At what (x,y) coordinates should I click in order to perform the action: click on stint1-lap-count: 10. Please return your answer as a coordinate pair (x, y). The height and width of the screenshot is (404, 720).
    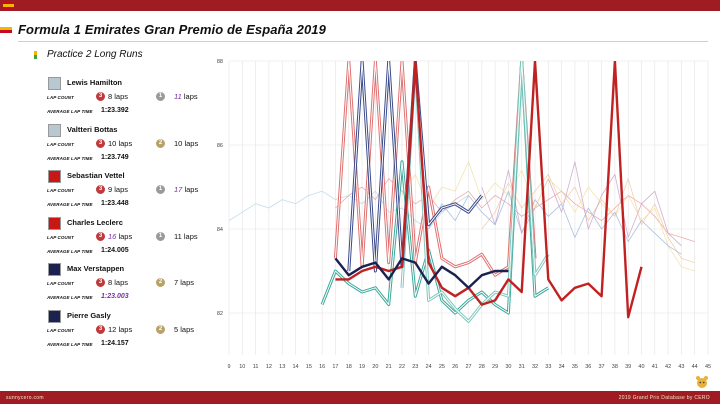
    Looking at the image, I should click on (112, 143).